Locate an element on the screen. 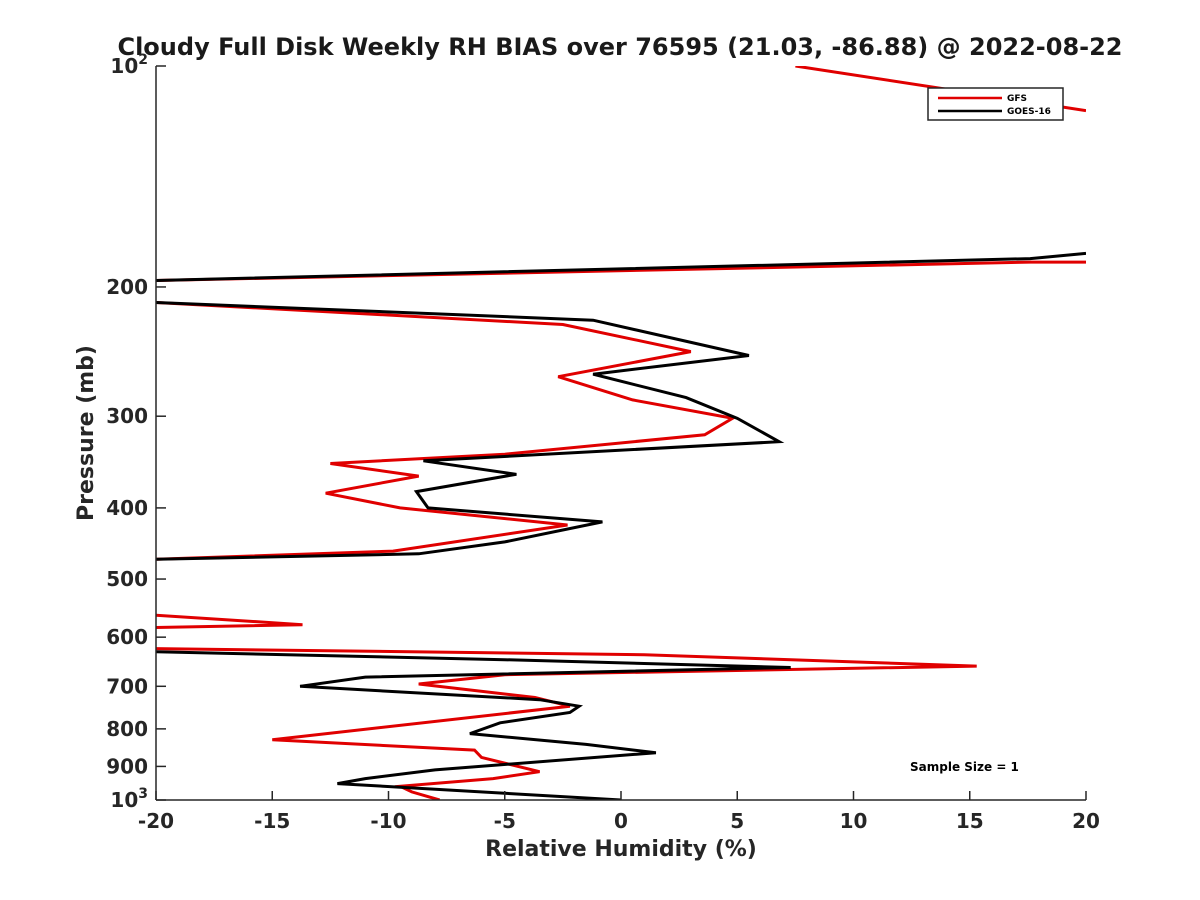 The height and width of the screenshot is (900, 1200). x-tick-label: 10 is located at coordinates (854, 821).